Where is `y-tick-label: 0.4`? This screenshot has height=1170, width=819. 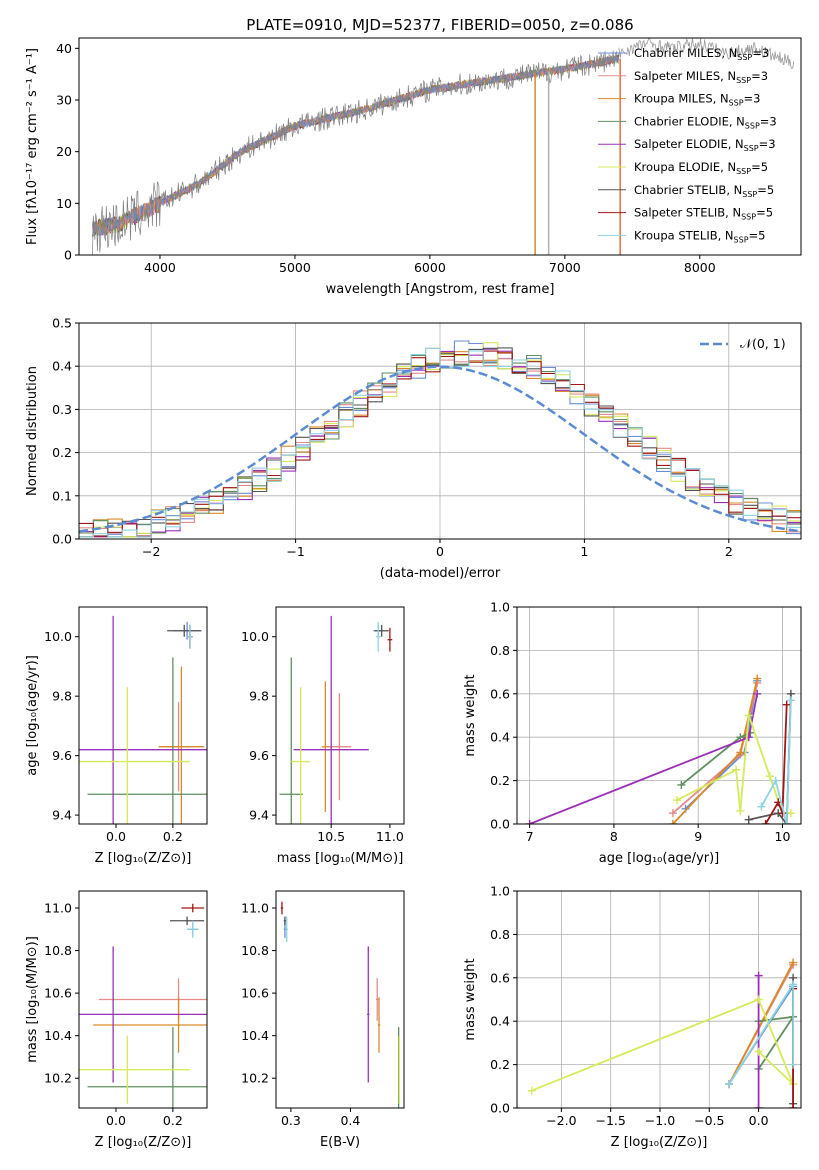 y-tick-label: 0.4 is located at coordinates (500, 1021).